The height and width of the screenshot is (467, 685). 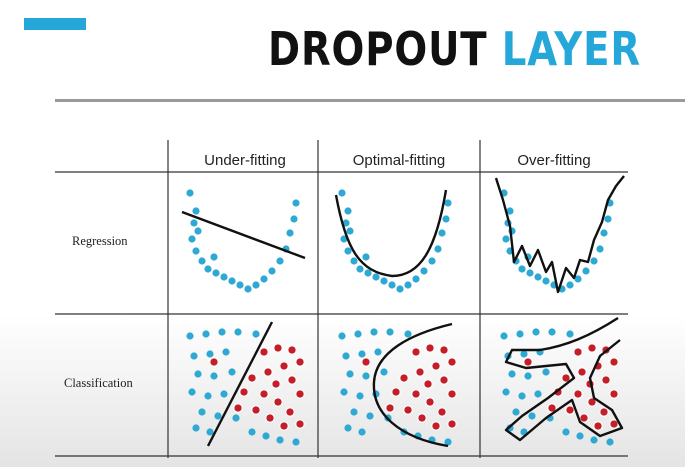 I want to click on optimal-decision-boundary, so click(x=412, y=385).